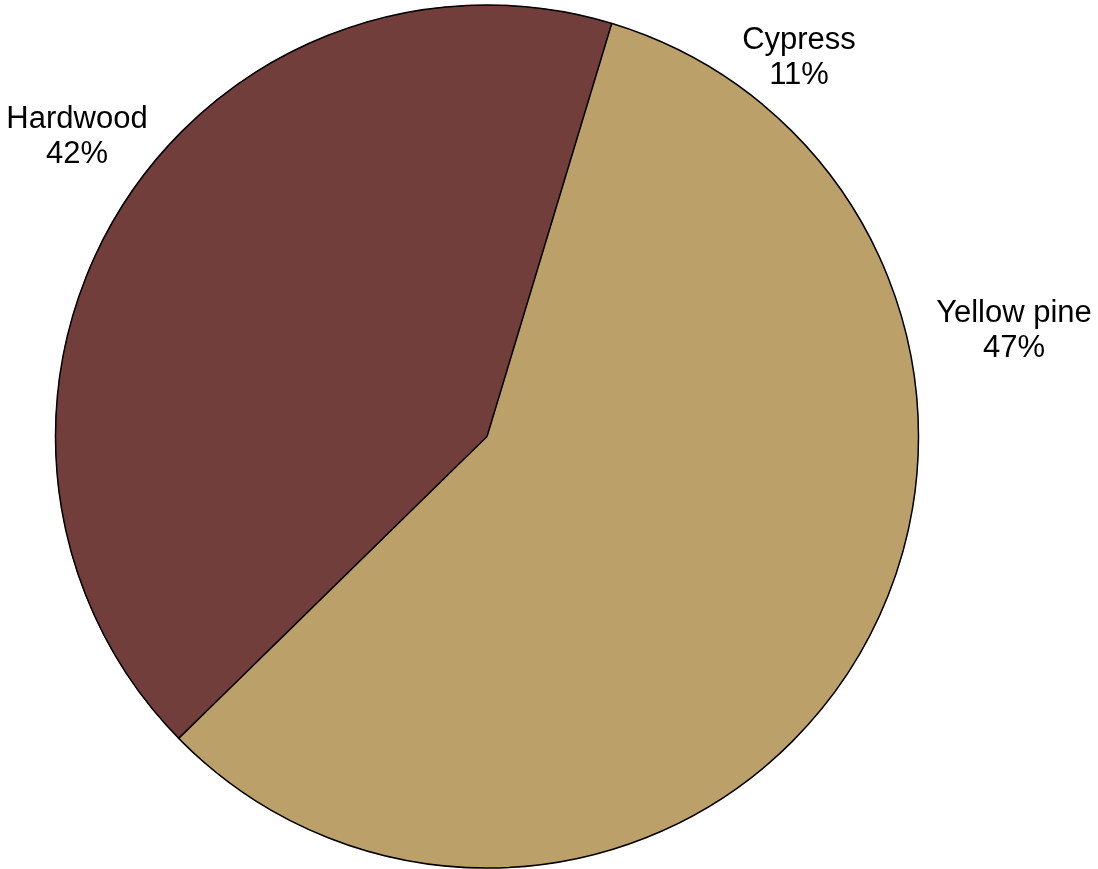 This screenshot has height=869, width=1098. Describe the element at coordinates (77, 152) in the screenshot. I see `data-label: 42%` at that location.